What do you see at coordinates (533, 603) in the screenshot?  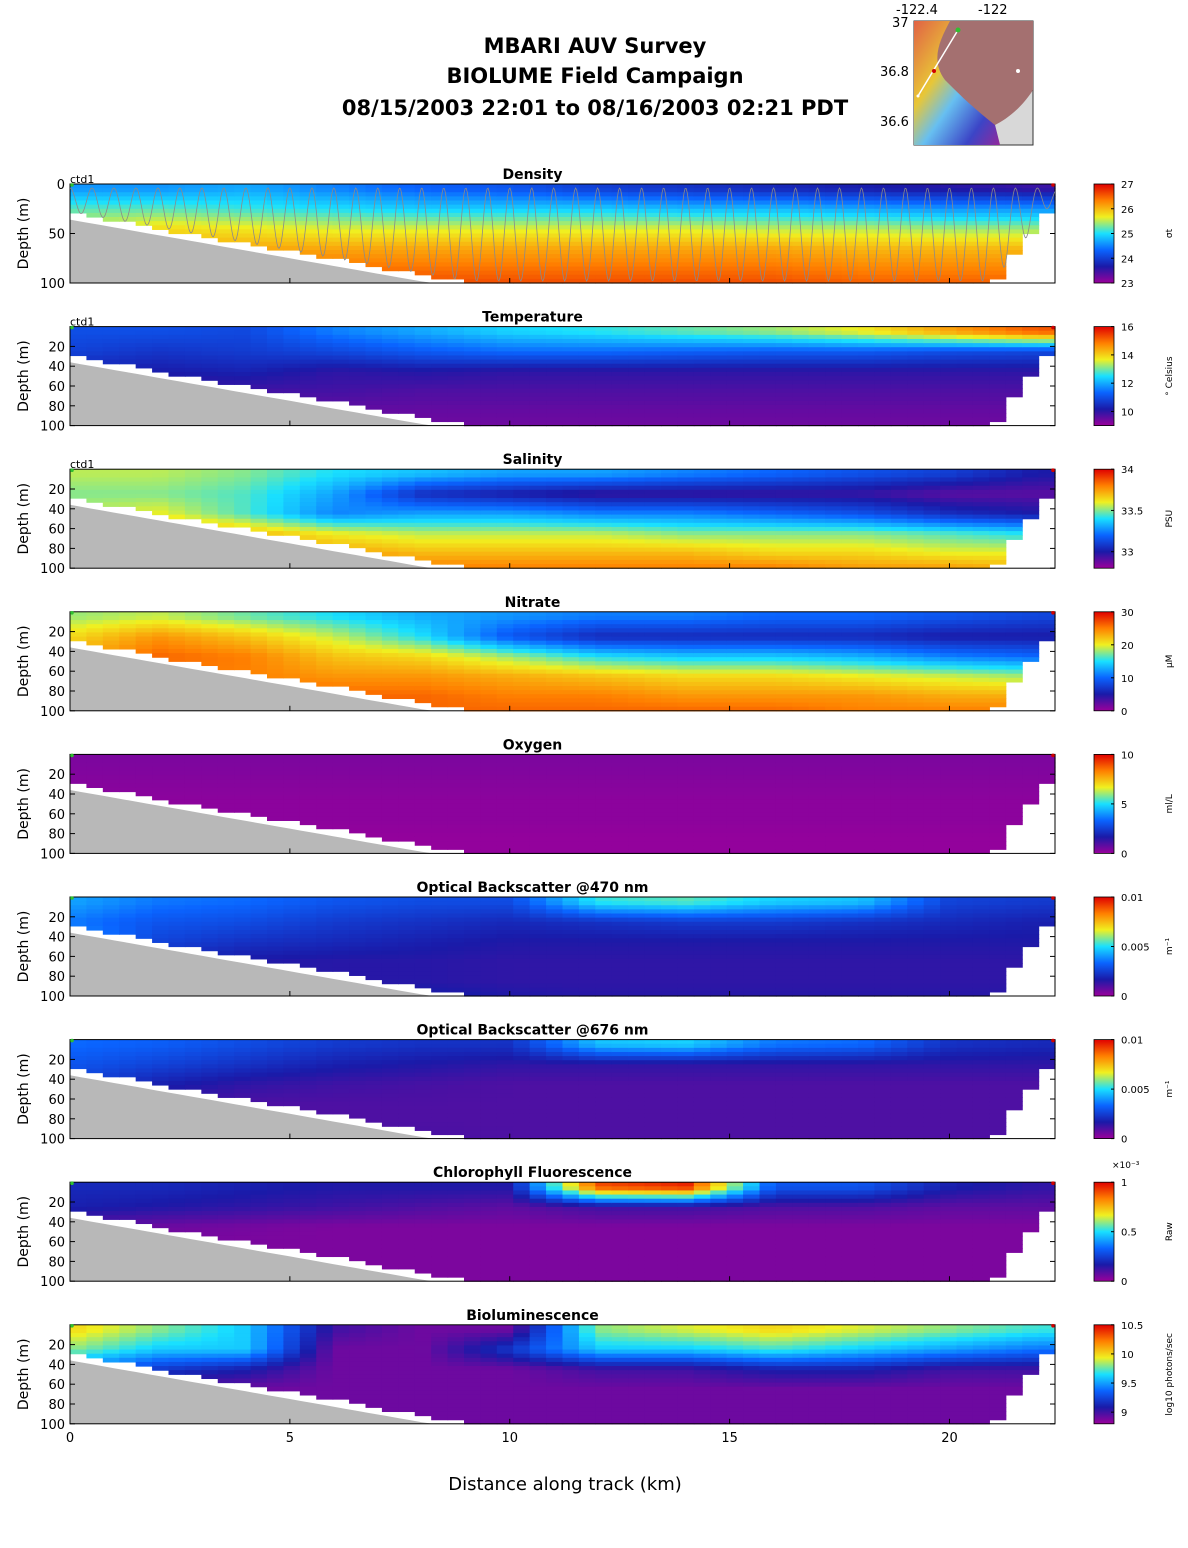 I see `panel-title: Nitrate` at bounding box center [533, 603].